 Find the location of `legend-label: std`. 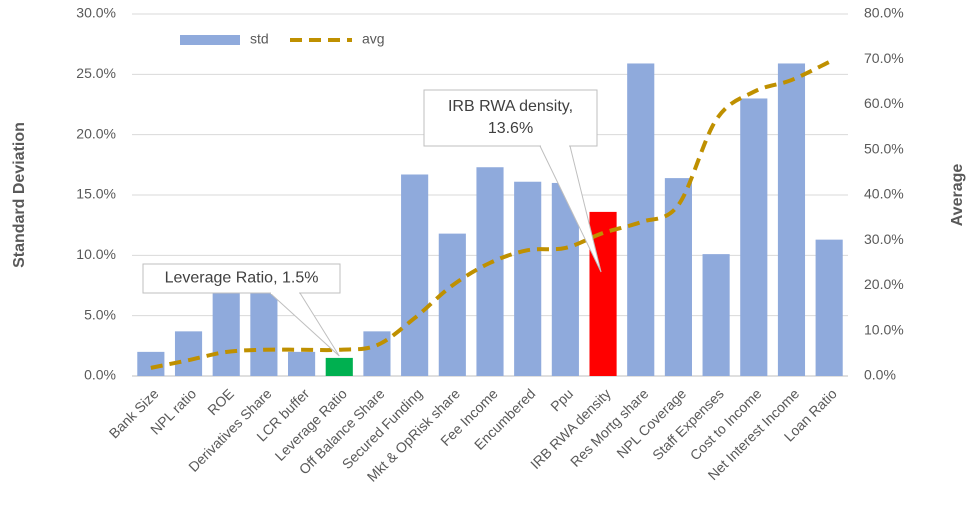

legend-label: std is located at coordinates (259, 39).